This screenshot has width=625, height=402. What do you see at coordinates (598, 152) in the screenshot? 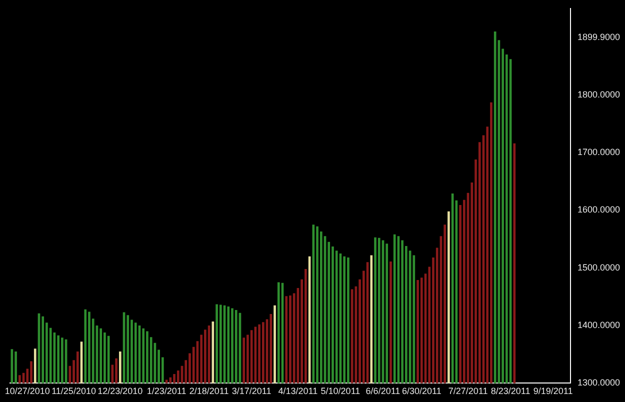
I see `y-tick-label: 1700.0000` at bounding box center [598, 152].